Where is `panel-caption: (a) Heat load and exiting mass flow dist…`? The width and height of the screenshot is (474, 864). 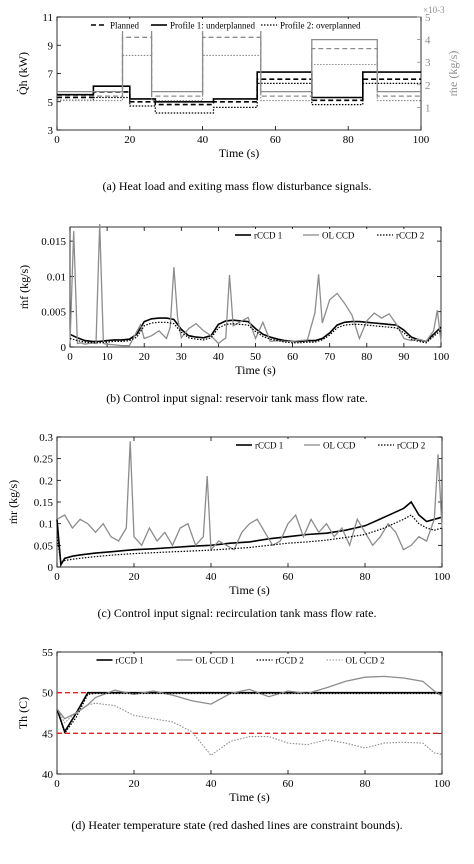
panel-caption: (a) Heat load and exiting mass flow dist… is located at coordinates (237, 186).